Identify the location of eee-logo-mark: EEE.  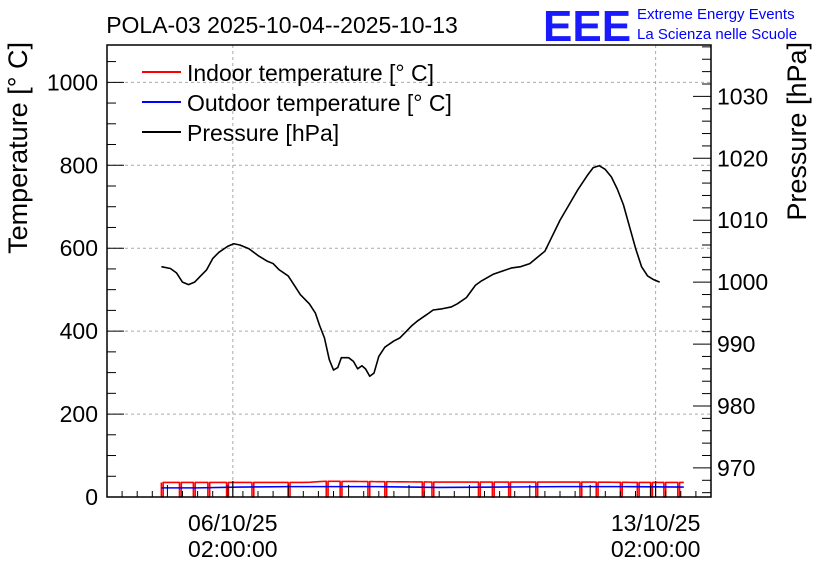
(587, 26).